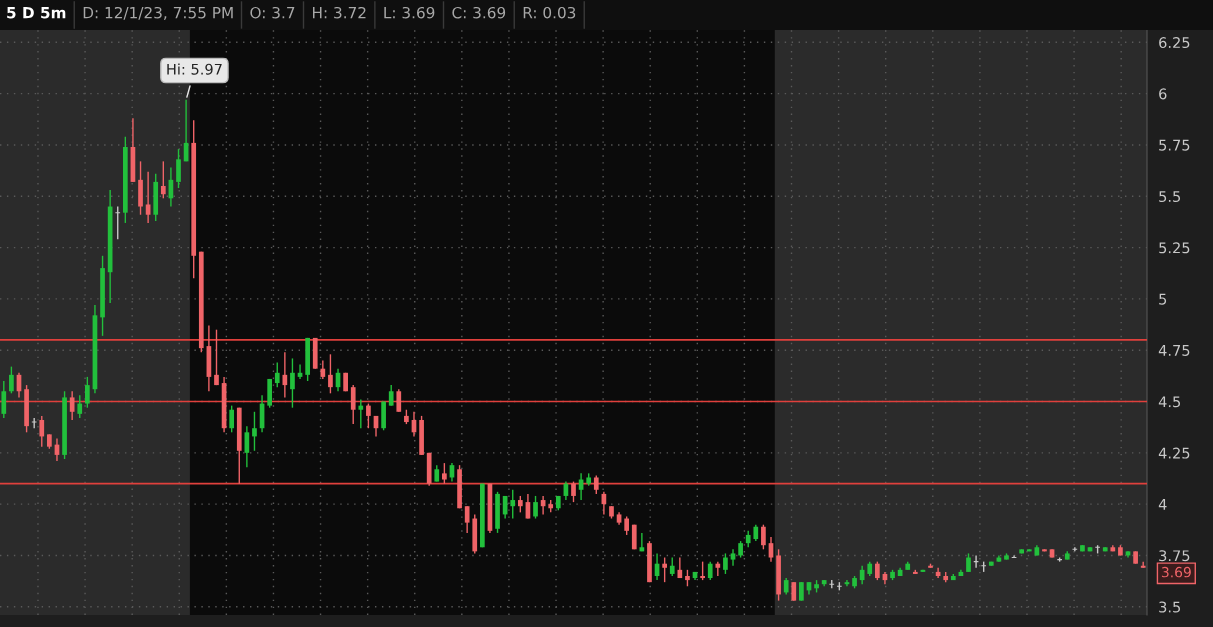  I want to click on text: C: 3.69, so click(479, 12).